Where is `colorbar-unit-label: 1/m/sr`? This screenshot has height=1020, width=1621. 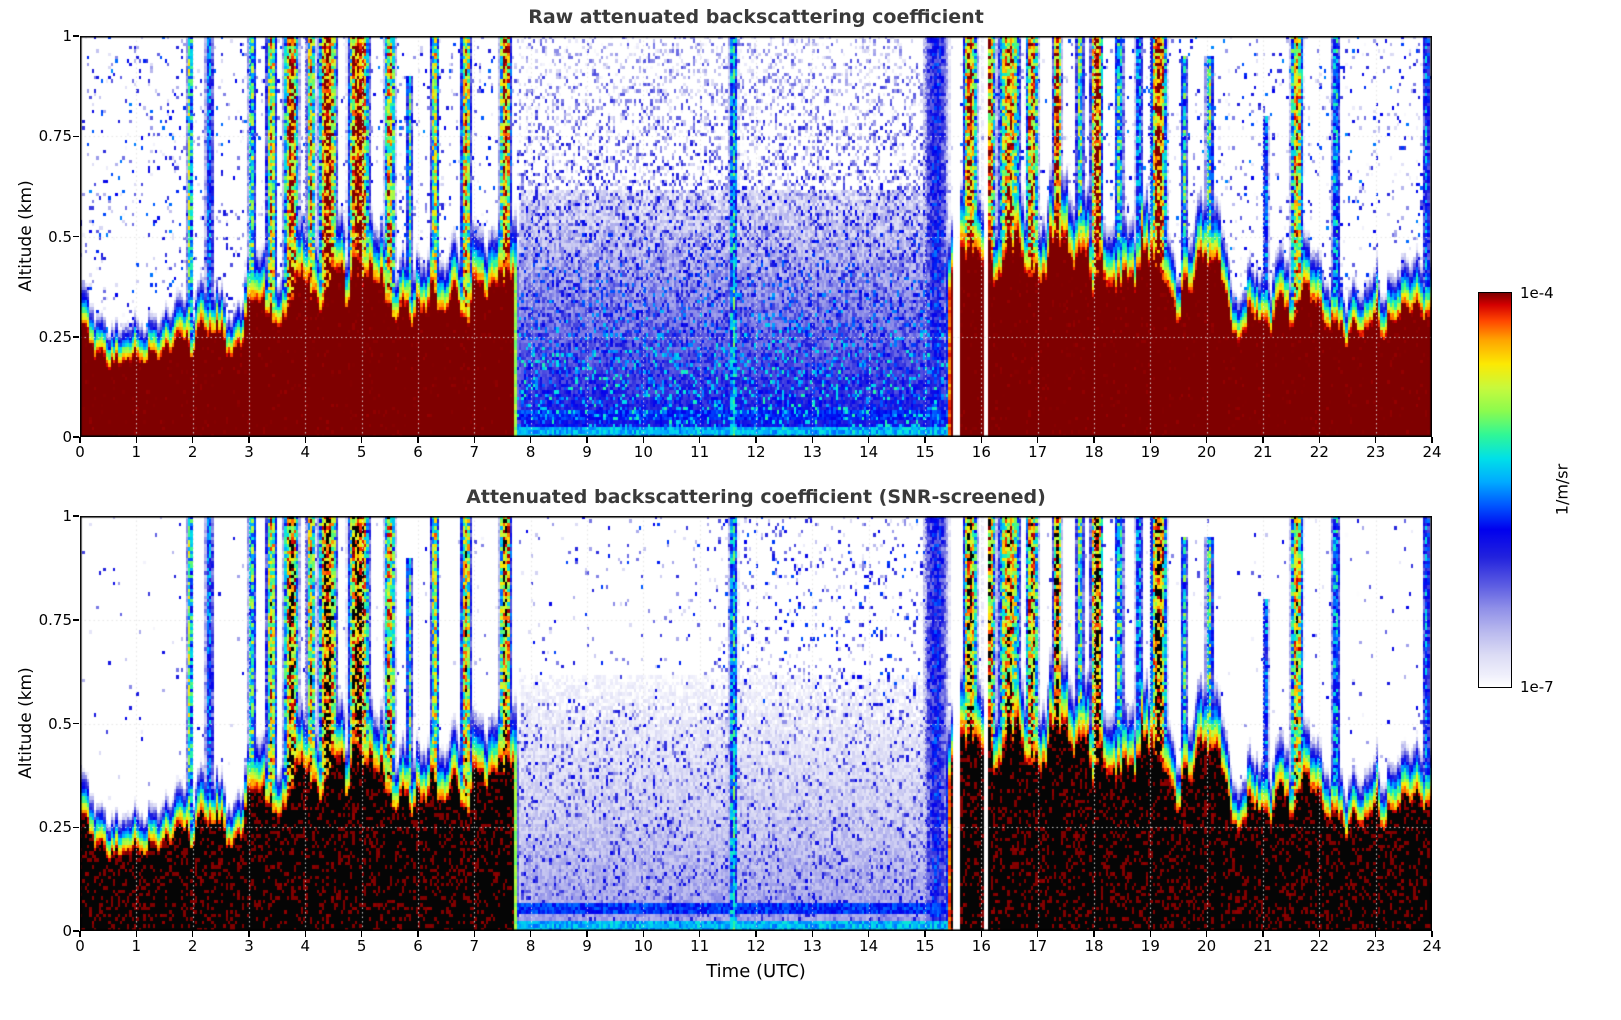 colorbar-unit-label: 1/m/sr is located at coordinates (1562, 489).